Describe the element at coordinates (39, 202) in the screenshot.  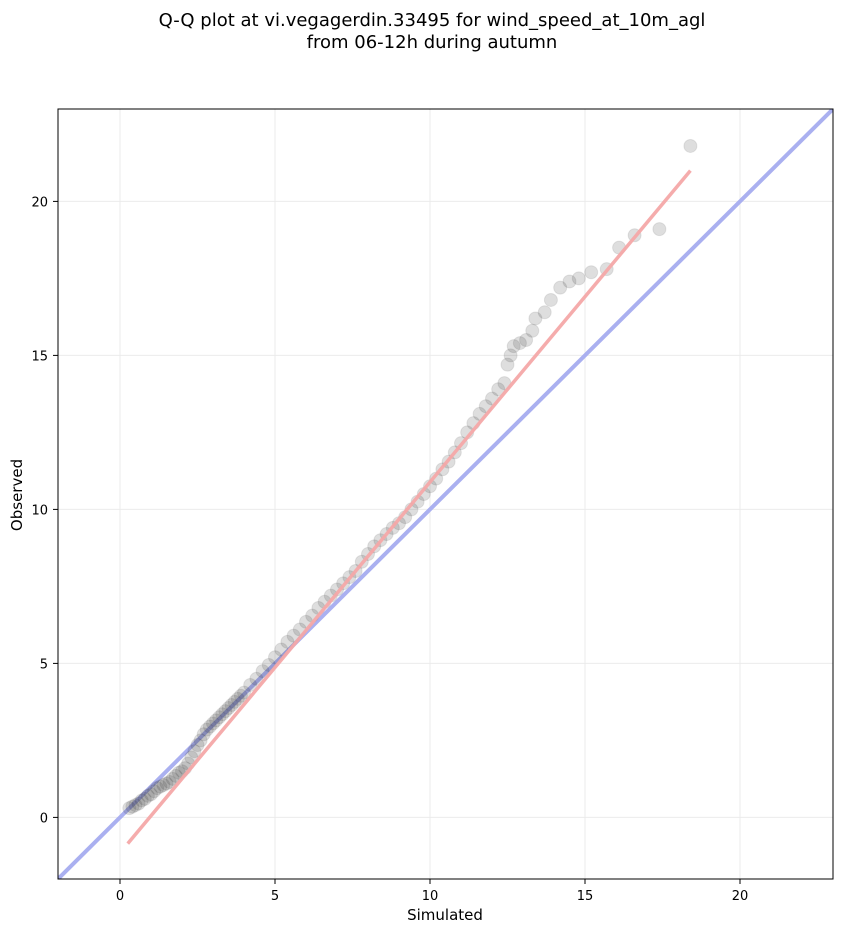
I see `y-tick-label: 20` at that location.